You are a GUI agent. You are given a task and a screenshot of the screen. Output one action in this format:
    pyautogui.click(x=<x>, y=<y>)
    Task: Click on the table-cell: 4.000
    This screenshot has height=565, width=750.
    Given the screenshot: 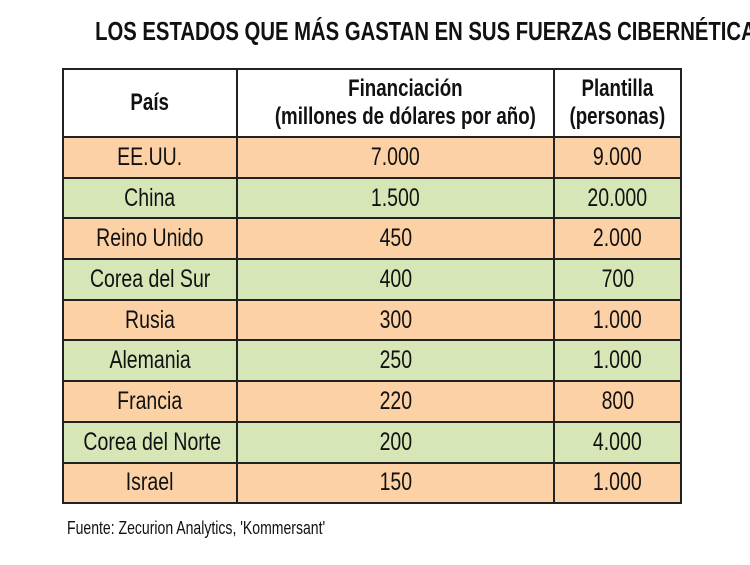 What is the action you would take?
    pyautogui.click(x=617, y=442)
    